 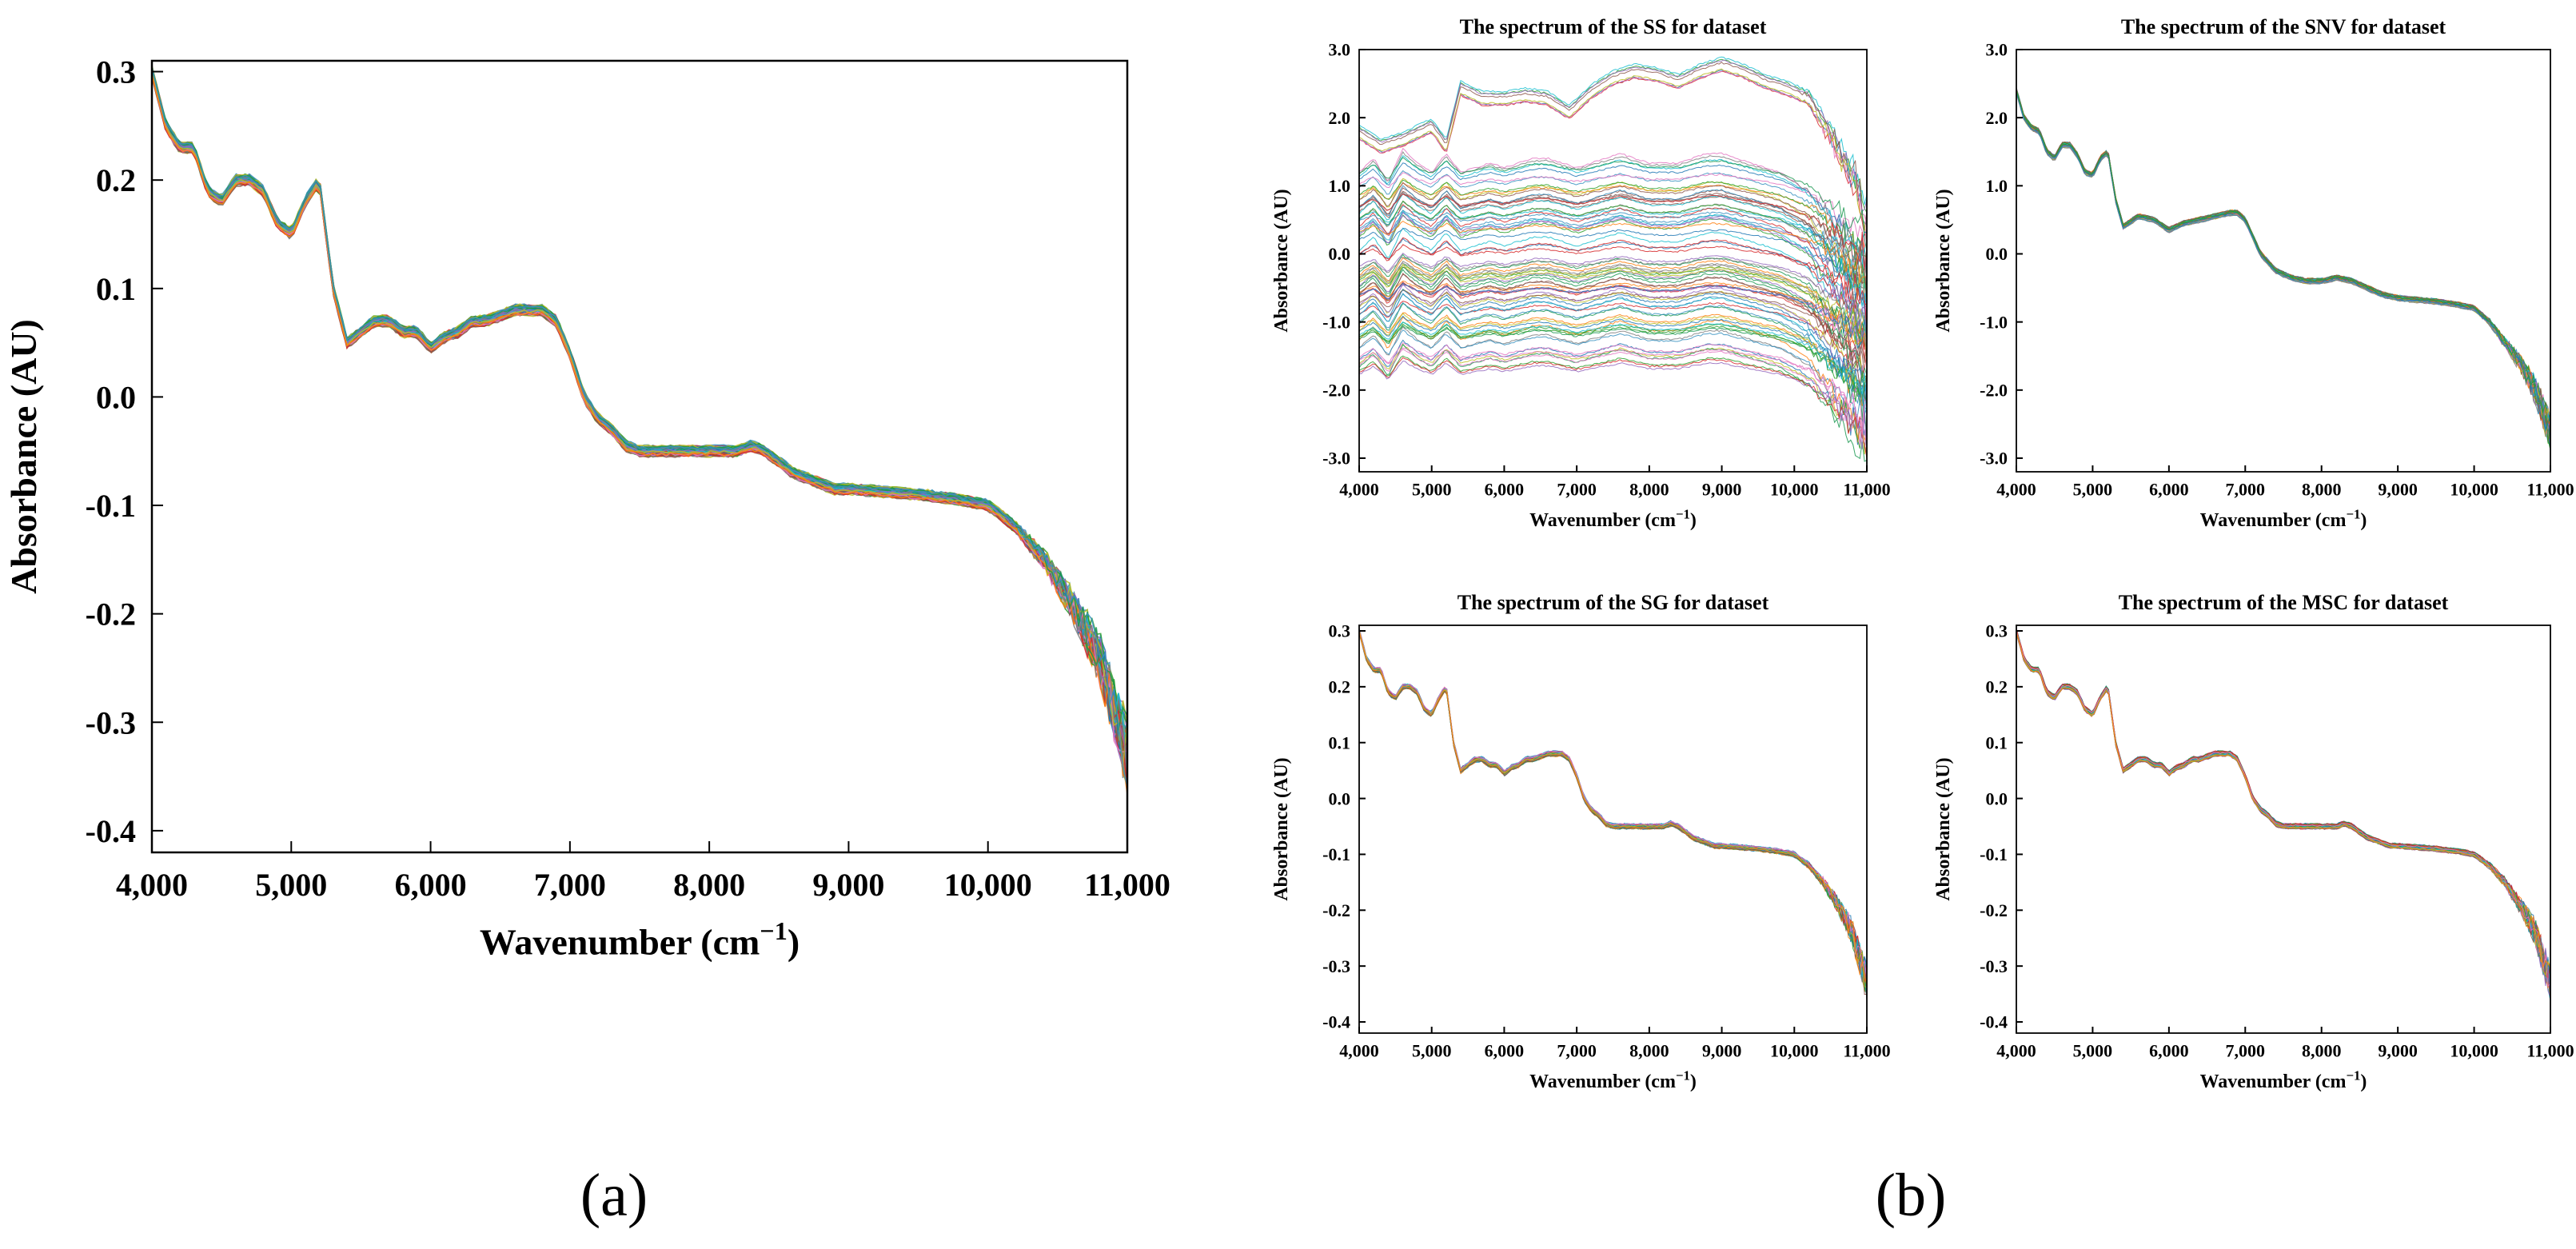 What do you see at coordinates (2284, 602) in the screenshot?
I see `chart-title: The spectrum of the MSC for dataset` at bounding box center [2284, 602].